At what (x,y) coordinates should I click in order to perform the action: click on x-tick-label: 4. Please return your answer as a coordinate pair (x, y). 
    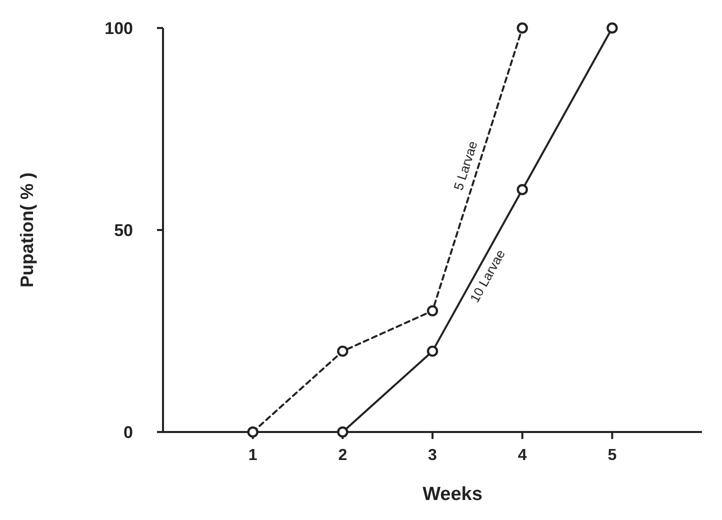
    Looking at the image, I should click on (522, 455).